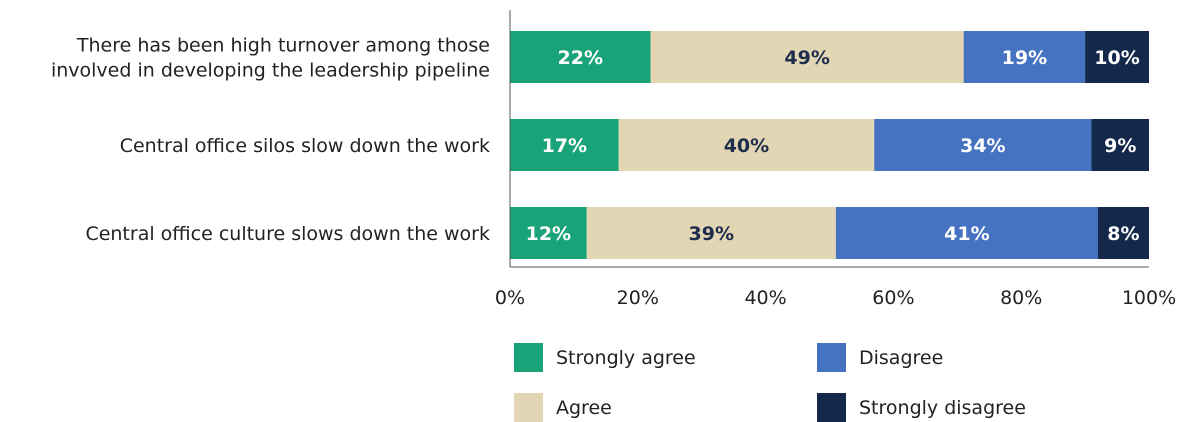  I want to click on bar-value-label: 34%, so click(982, 146).